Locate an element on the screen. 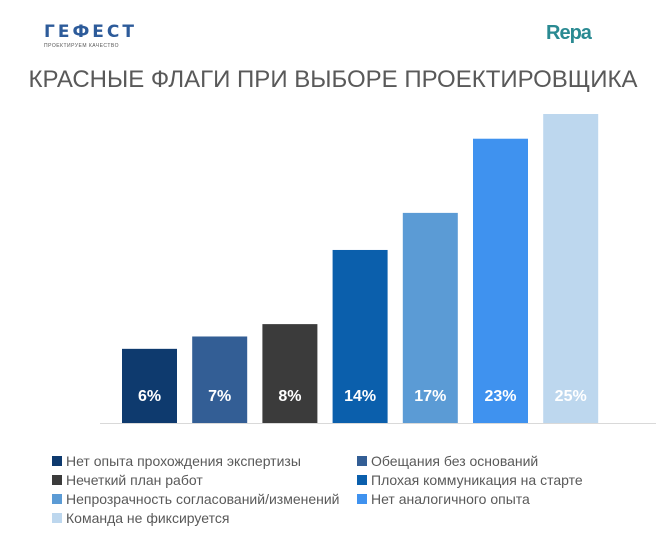 Image resolution: width=666 pixels, height=533 pixels. legend-label: Непрозрачность согласований/изменений is located at coordinates (203, 498).